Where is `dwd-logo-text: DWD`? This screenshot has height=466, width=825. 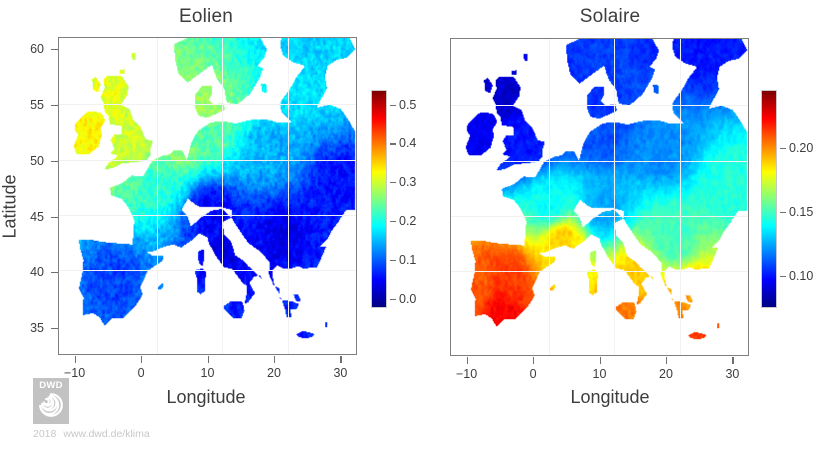 dwd-logo-text: DWD is located at coordinates (51, 385).